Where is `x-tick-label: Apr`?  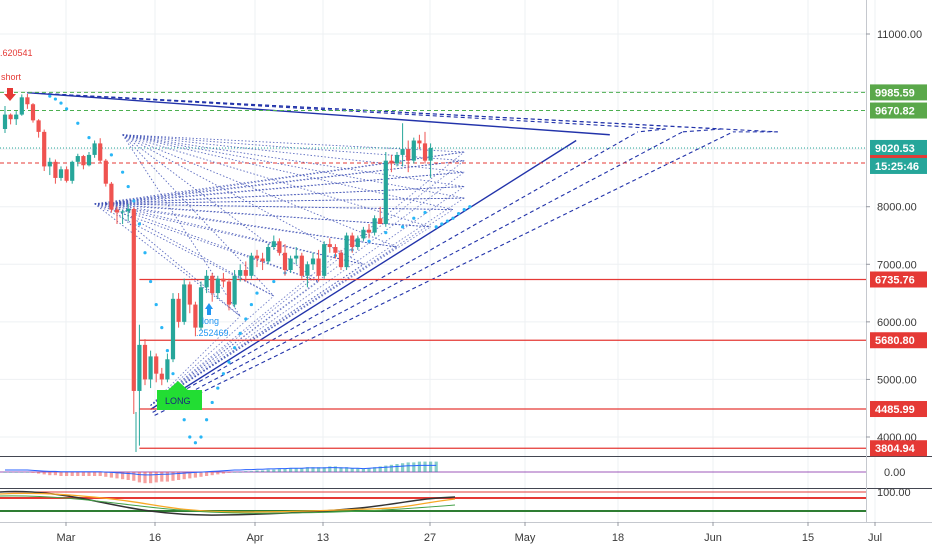 x-tick-label: Apr is located at coordinates (254, 538).